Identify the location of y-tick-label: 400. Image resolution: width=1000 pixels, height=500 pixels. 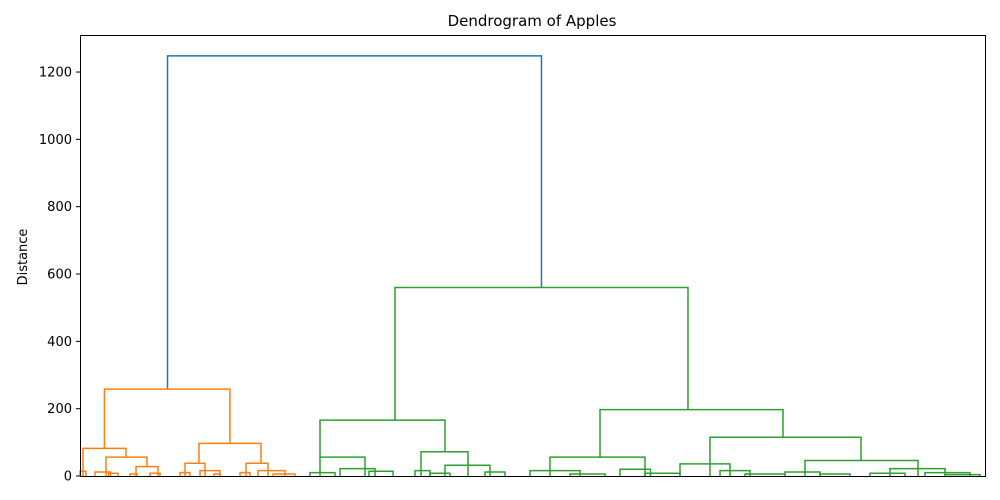
(59, 342).